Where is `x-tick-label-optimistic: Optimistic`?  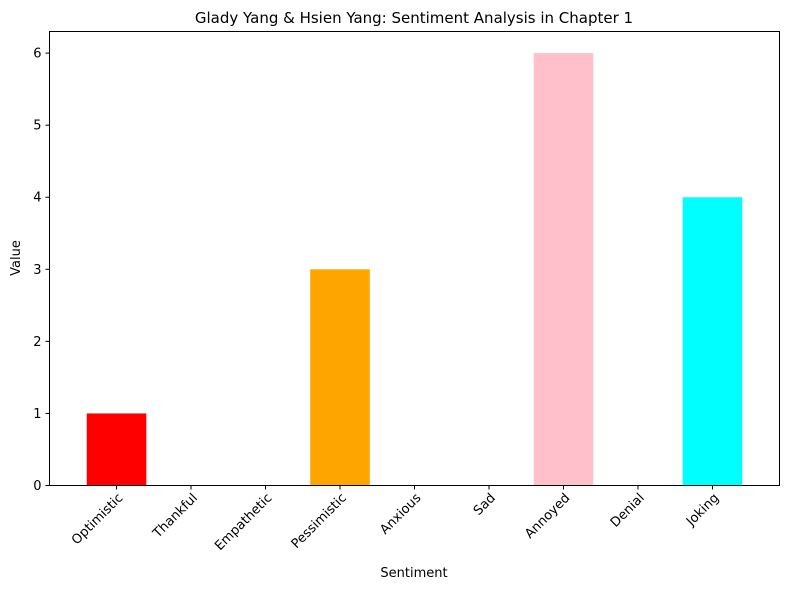
x-tick-label-optimistic: Optimistic is located at coordinates (97, 519).